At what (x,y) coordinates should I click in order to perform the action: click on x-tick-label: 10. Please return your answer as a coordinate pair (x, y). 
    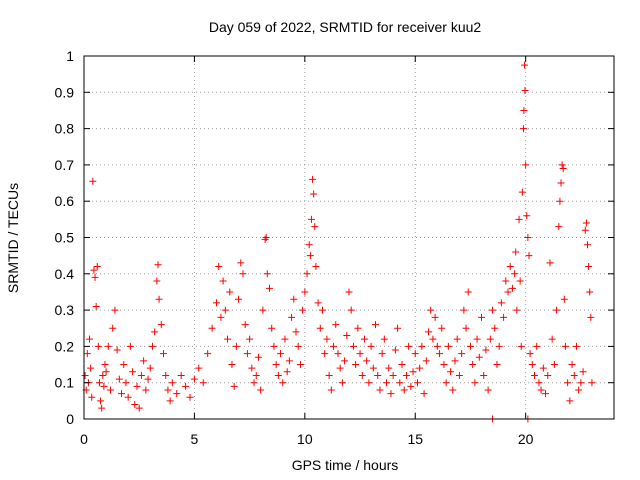
    Looking at the image, I should click on (305, 439).